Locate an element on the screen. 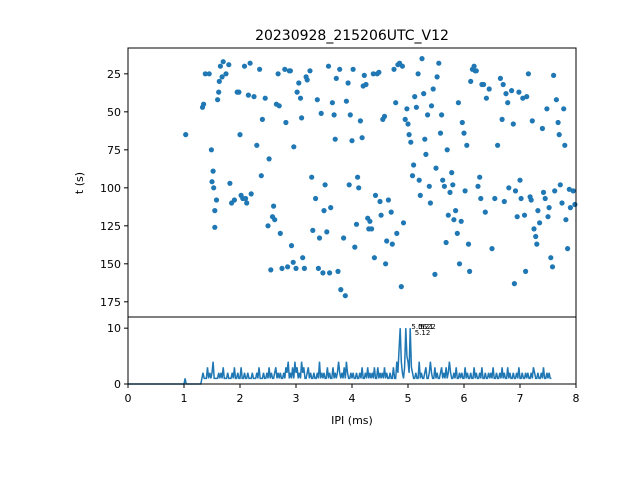 The height and width of the screenshot is (480, 640). scatter-y-tick-label: 25 is located at coordinates (114, 74).